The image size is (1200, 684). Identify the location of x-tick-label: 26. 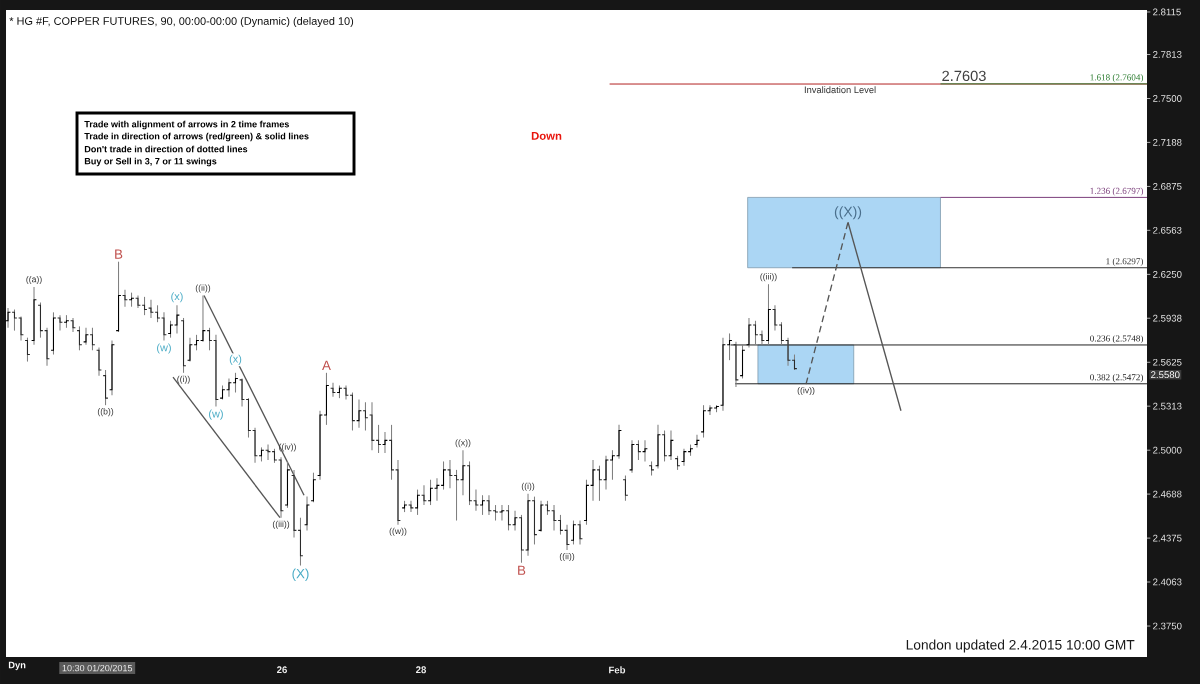
(281, 670).